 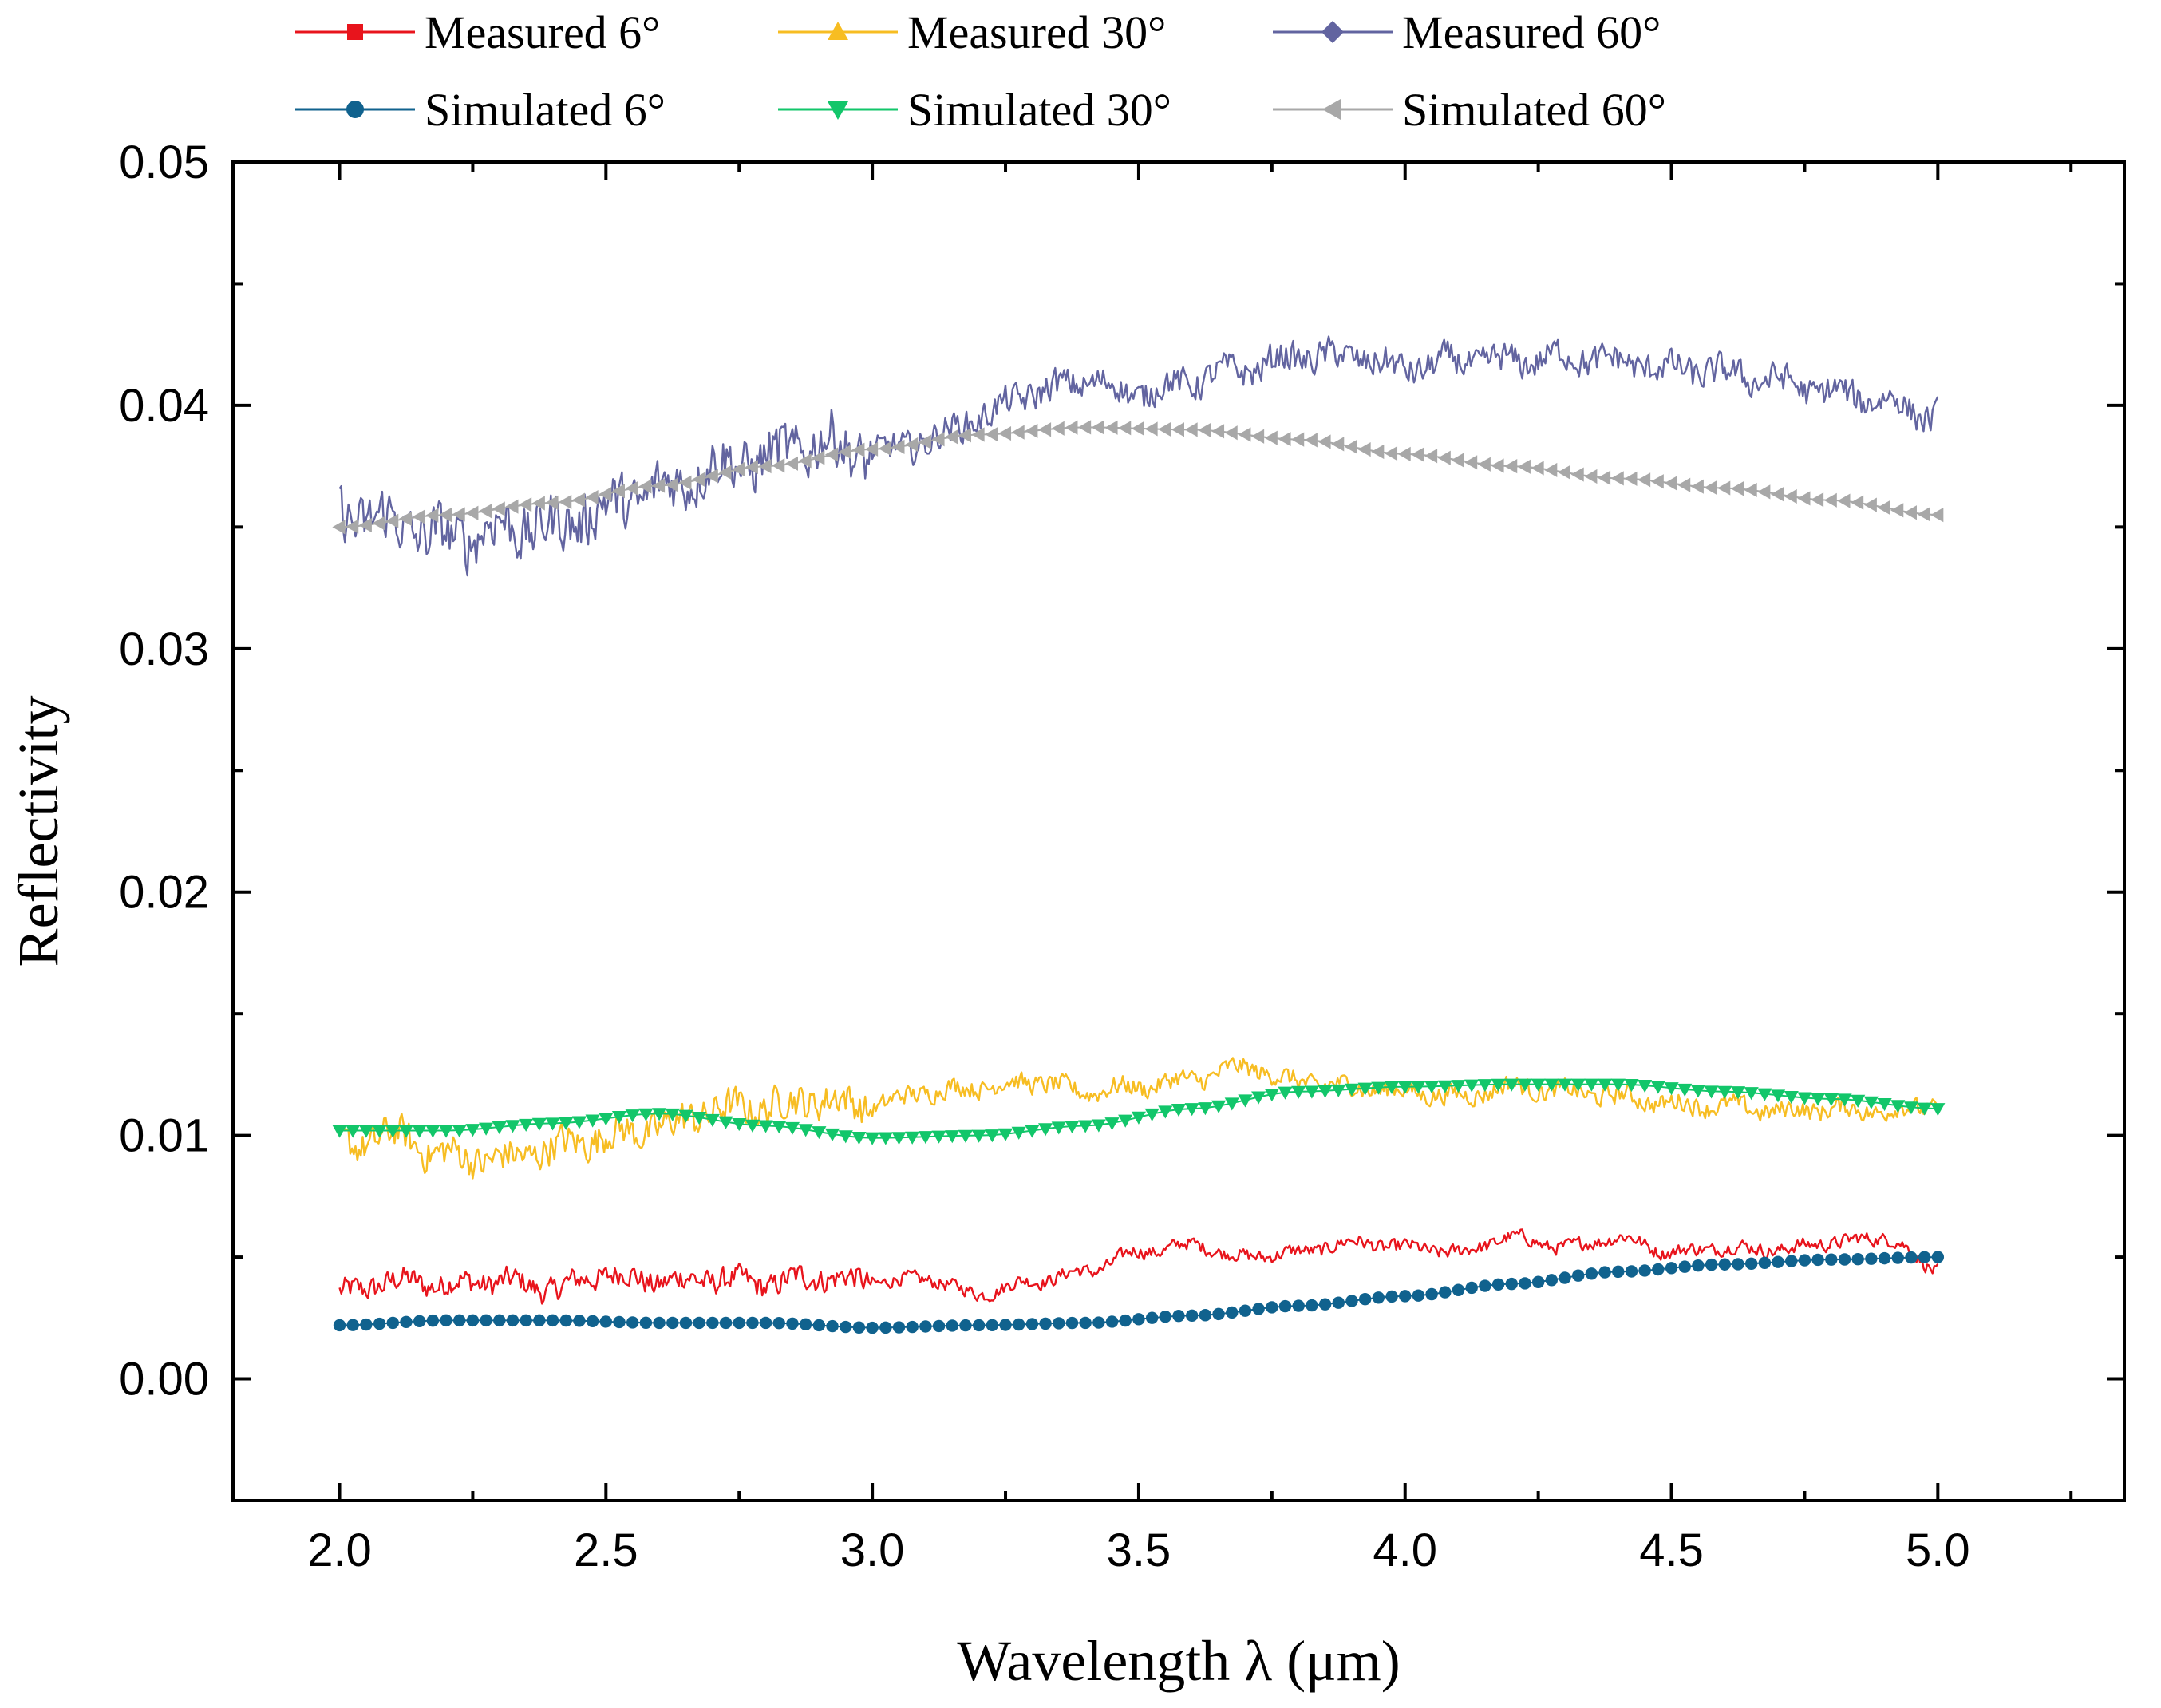 I want to click on series-simulated-60-, so click(x=1138, y=478).